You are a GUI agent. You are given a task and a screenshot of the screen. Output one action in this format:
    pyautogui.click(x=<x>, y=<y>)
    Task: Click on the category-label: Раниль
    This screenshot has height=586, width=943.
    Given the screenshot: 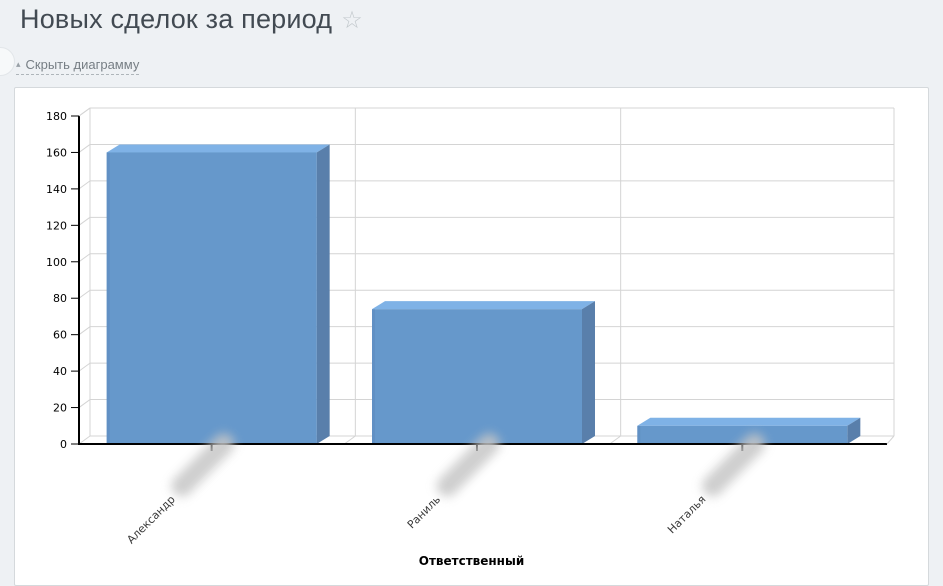 What is the action you would take?
    pyautogui.click(x=424, y=512)
    